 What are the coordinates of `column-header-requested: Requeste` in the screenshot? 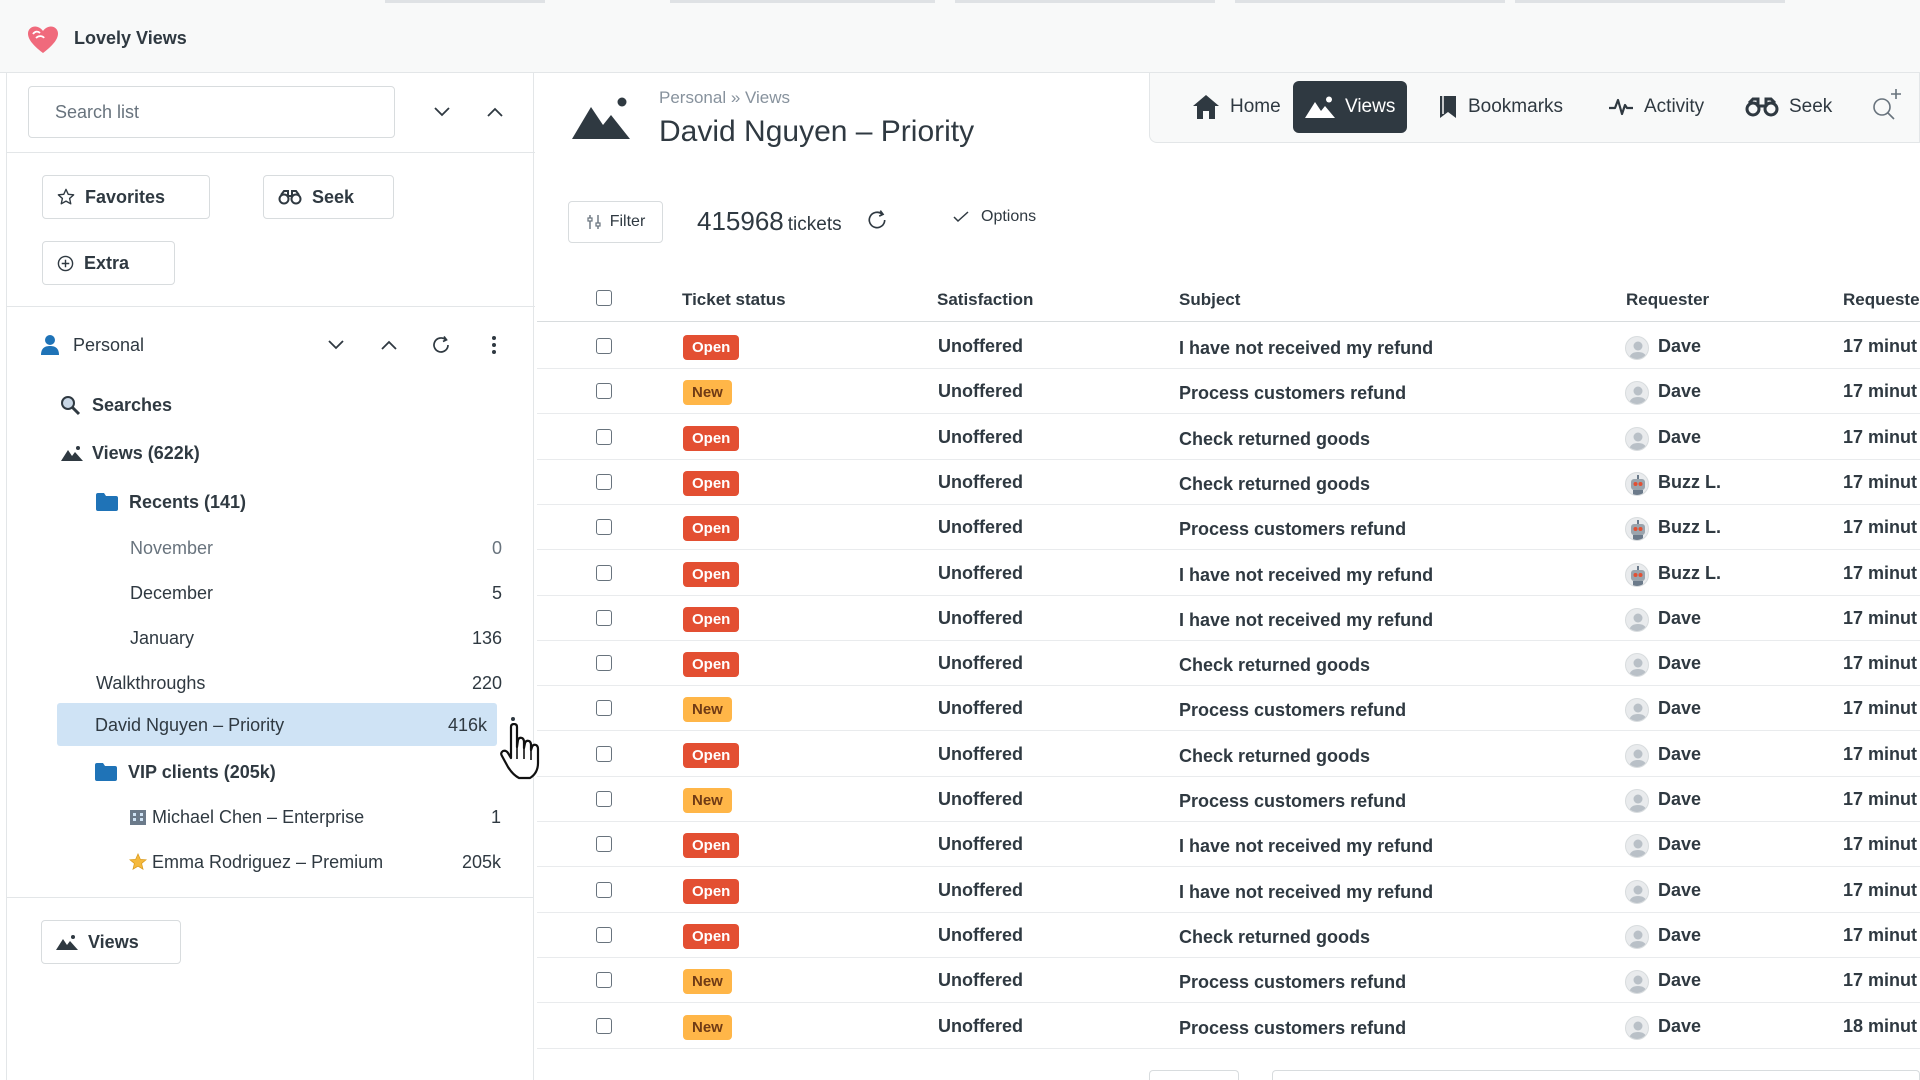 It's located at (1881, 299).